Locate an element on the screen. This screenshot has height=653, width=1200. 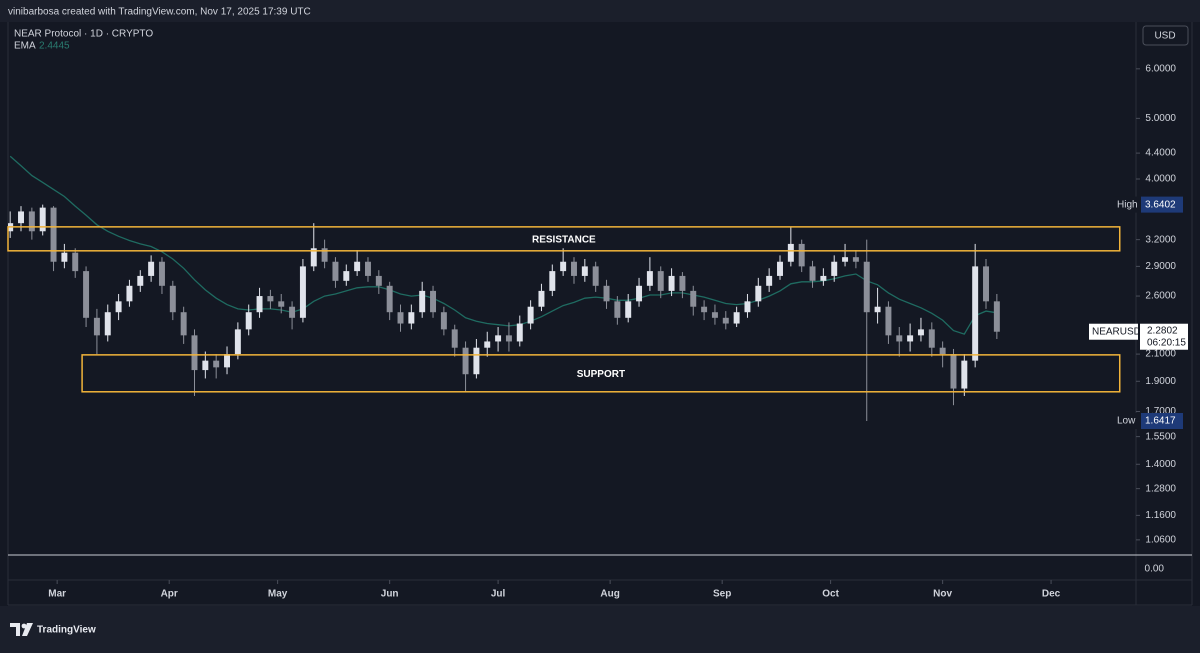
y-tick-label: 1.1600 is located at coordinates (1160, 515).